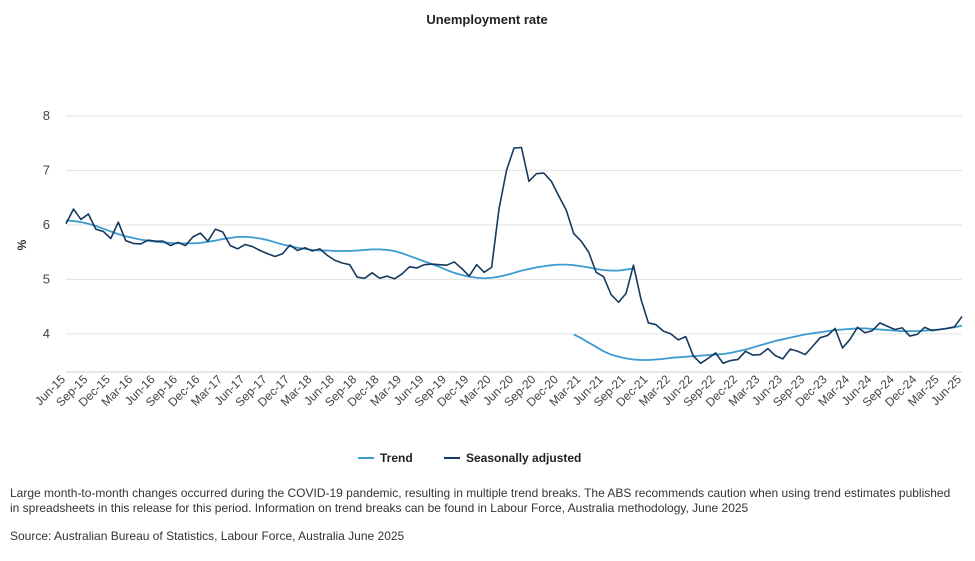 The width and height of the screenshot is (975, 561). What do you see at coordinates (46, 278) in the screenshot?
I see `y-tick-label: 5` at bounding box center [46, 278].